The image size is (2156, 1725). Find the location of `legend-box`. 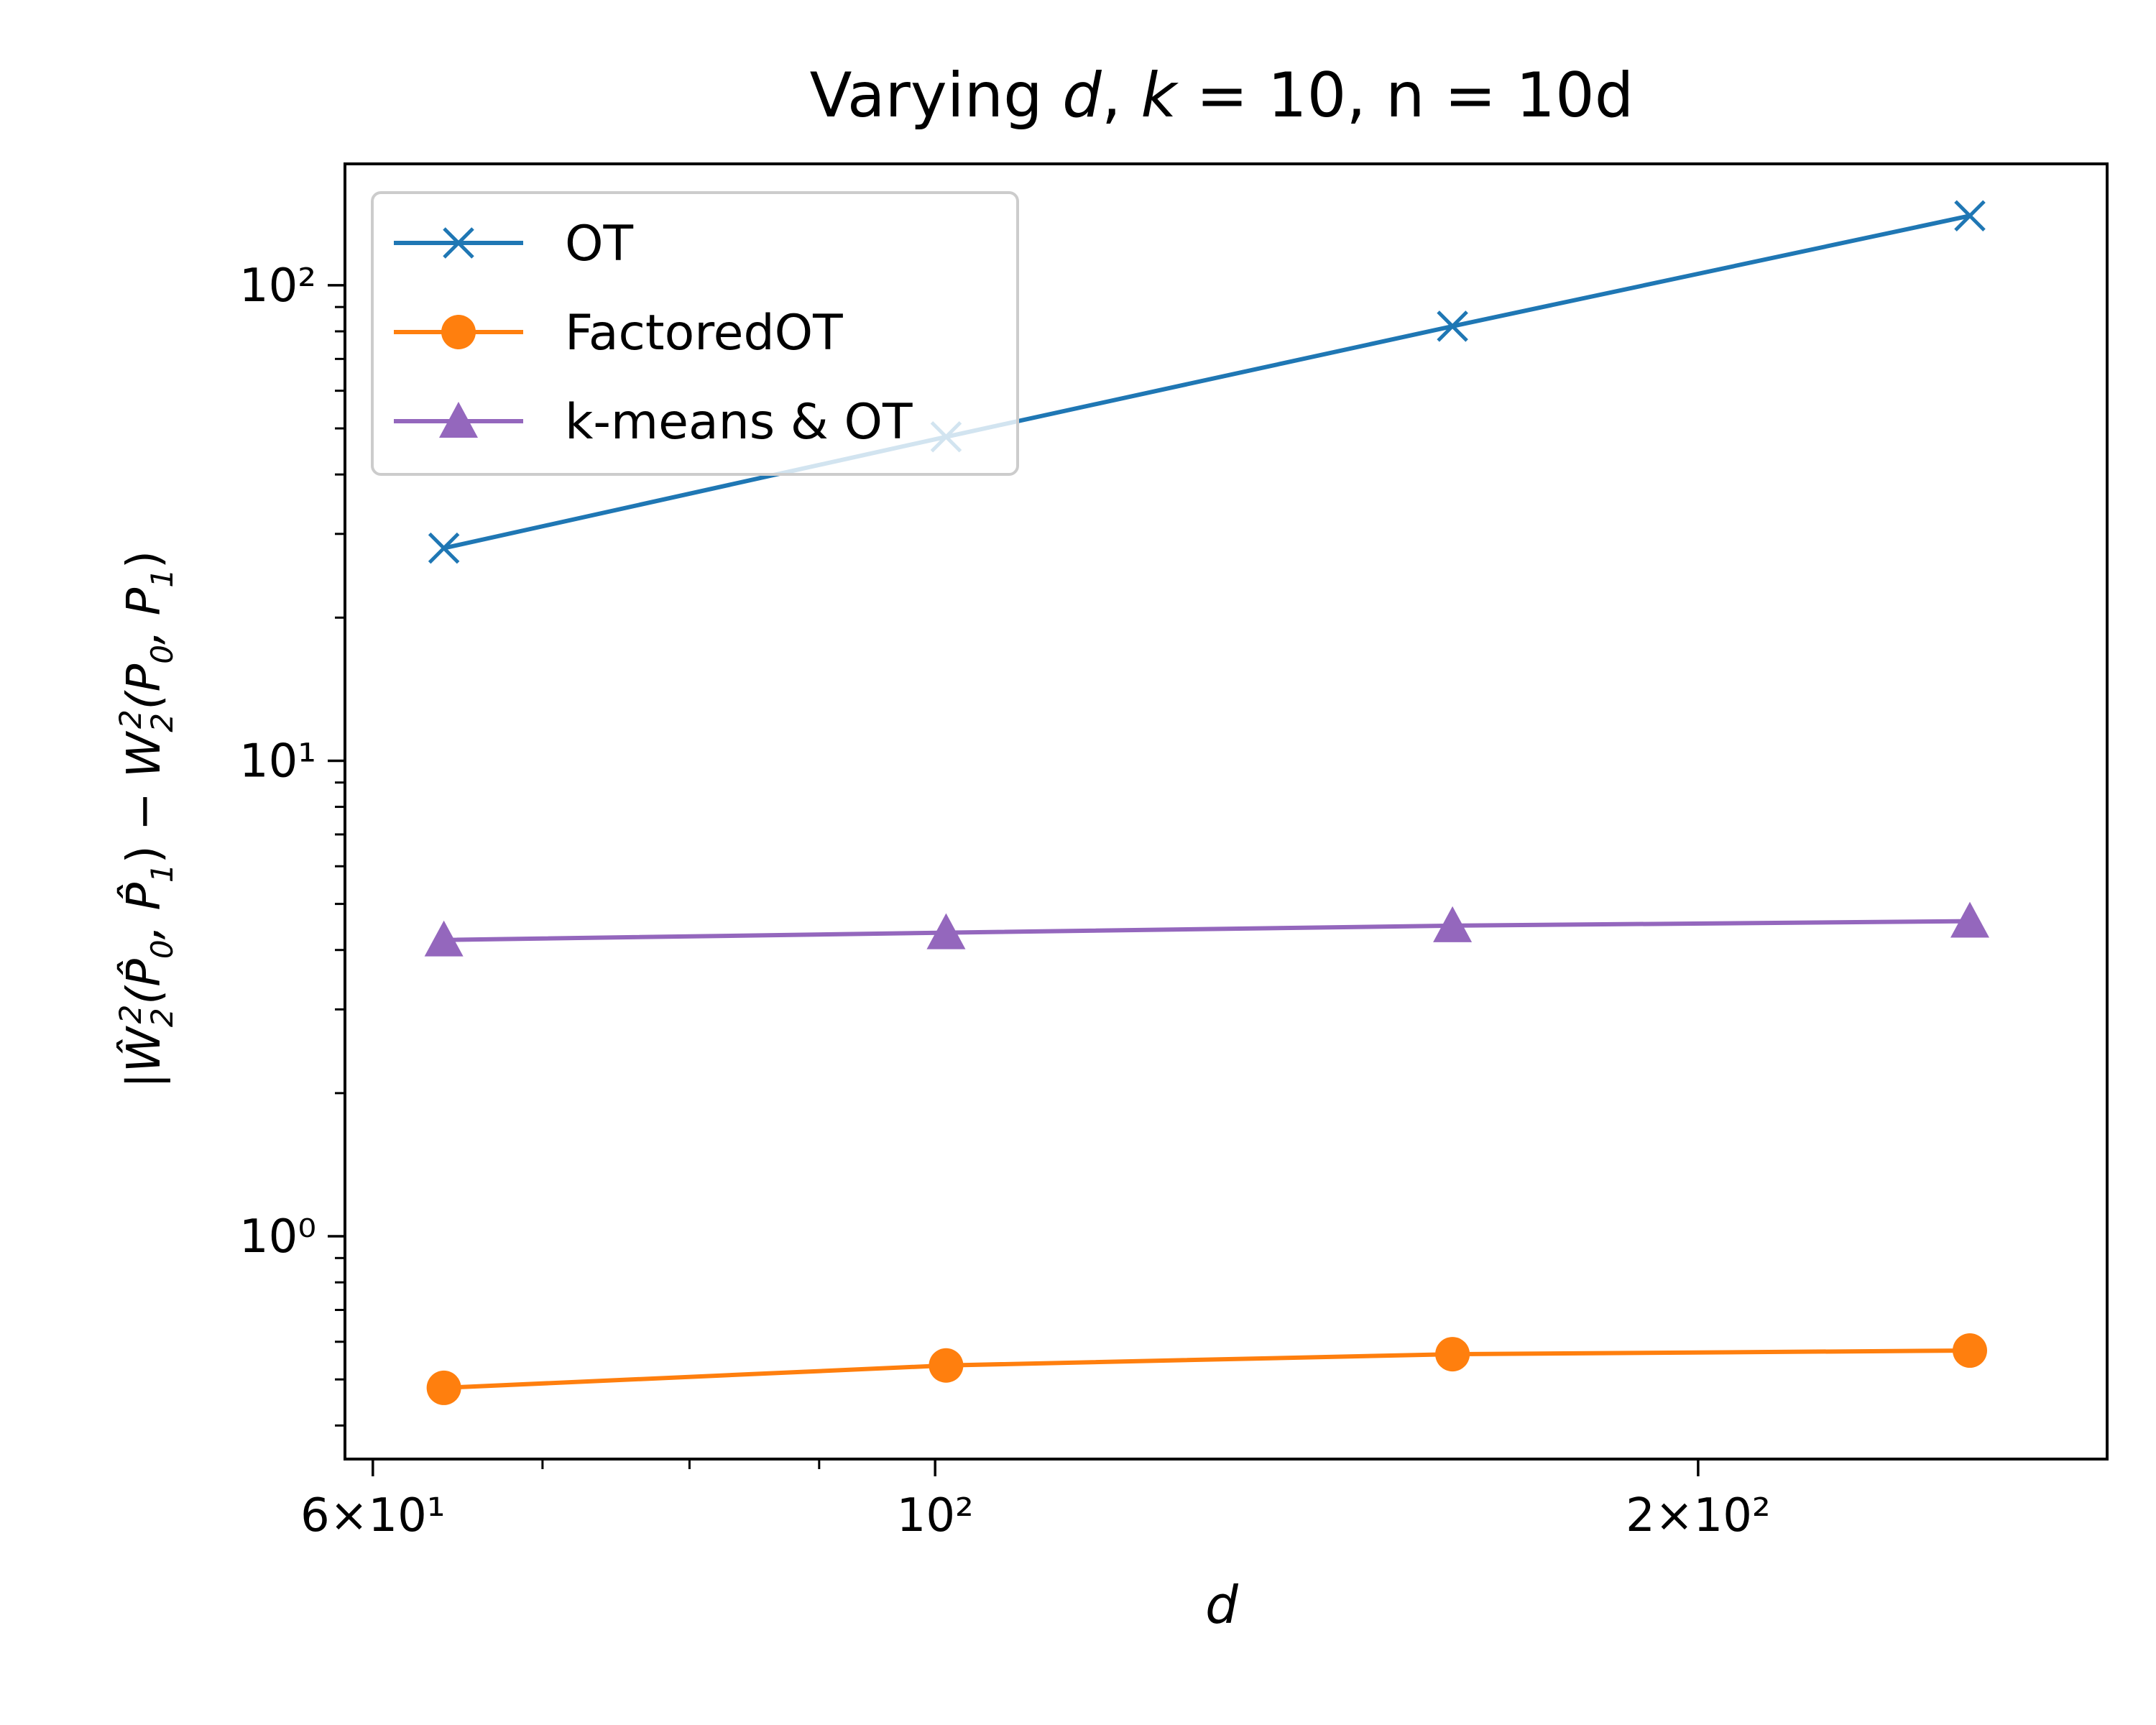

legend-box is located at coordinates (695, 333).